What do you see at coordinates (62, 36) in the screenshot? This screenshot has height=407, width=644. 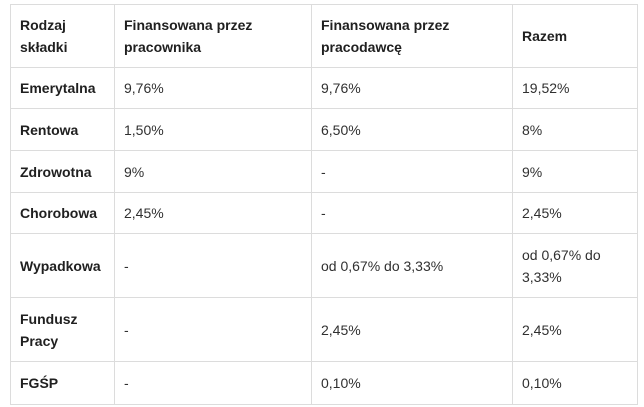 I see `header-contribution-type: Rodzaj składki` at bounding box center [62, 36].